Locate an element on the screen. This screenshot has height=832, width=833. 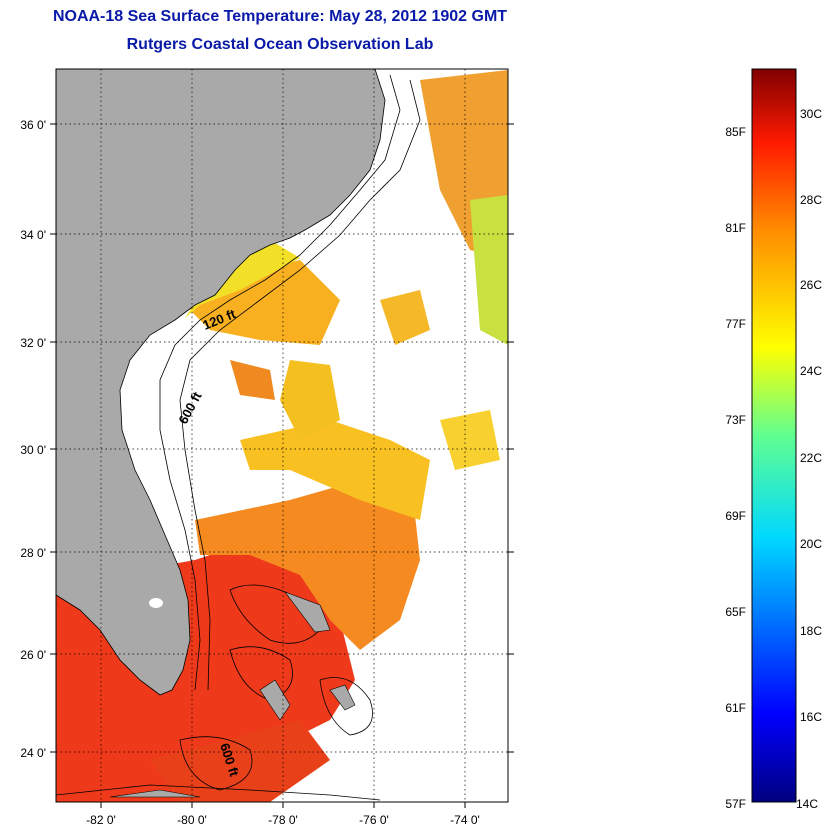
lat-label: 30 0' is located at coordinates (33, 450).